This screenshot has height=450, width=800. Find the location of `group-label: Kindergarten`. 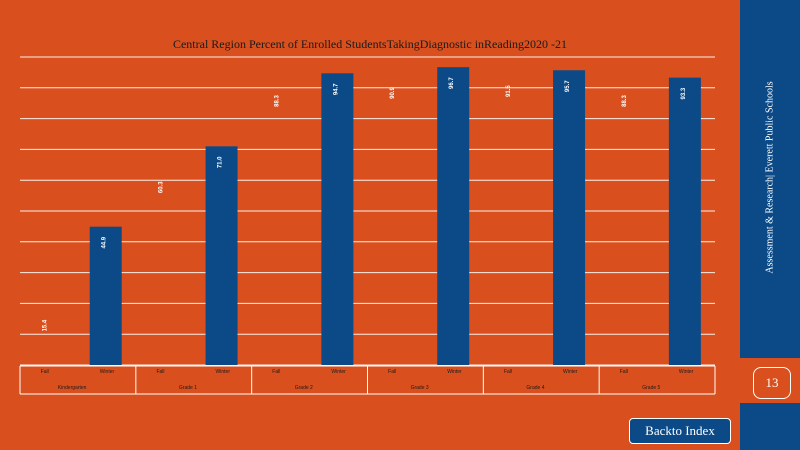

group-label: Kindergarten is located at coordinates (72, 388).